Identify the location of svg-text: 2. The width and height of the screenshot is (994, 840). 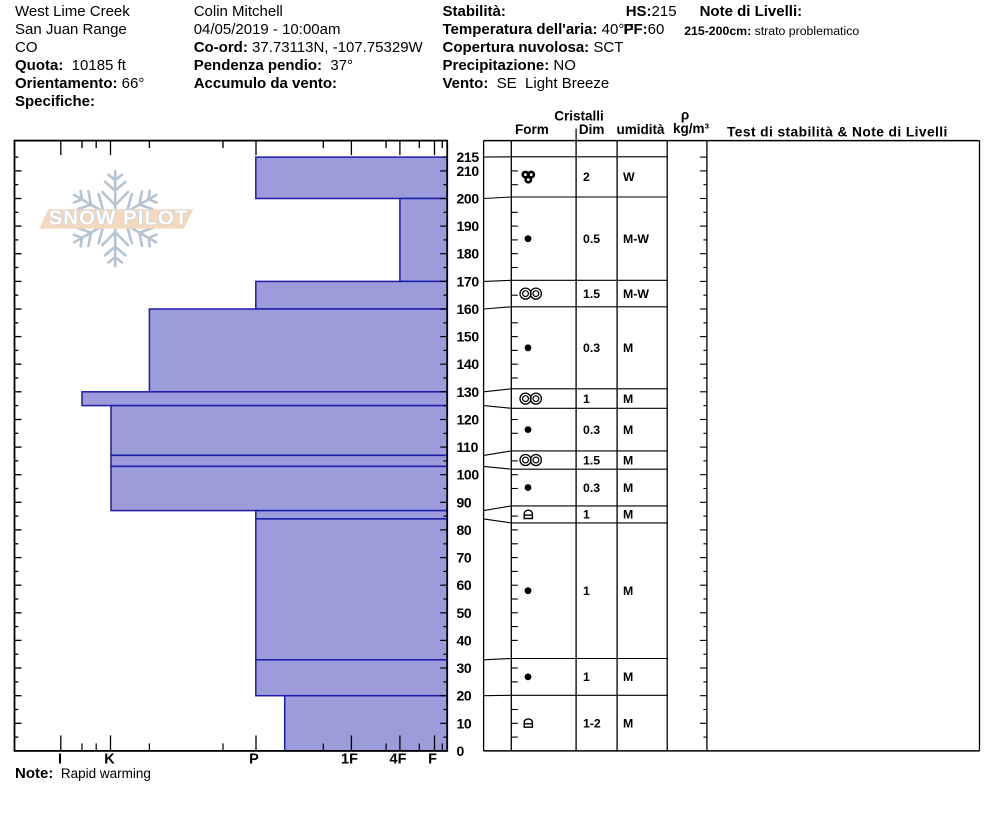
(586, 177).